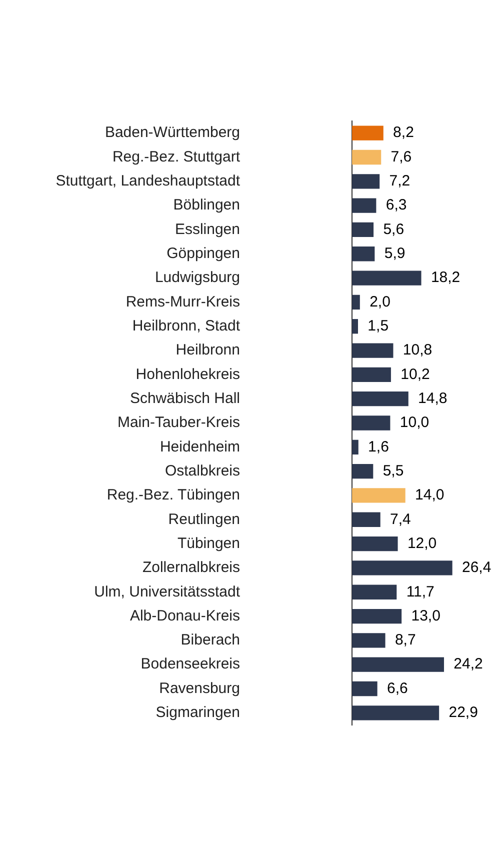 This screenshot has width=502, height=846. I want to click on data-label: 8,7, so click(405, 640).